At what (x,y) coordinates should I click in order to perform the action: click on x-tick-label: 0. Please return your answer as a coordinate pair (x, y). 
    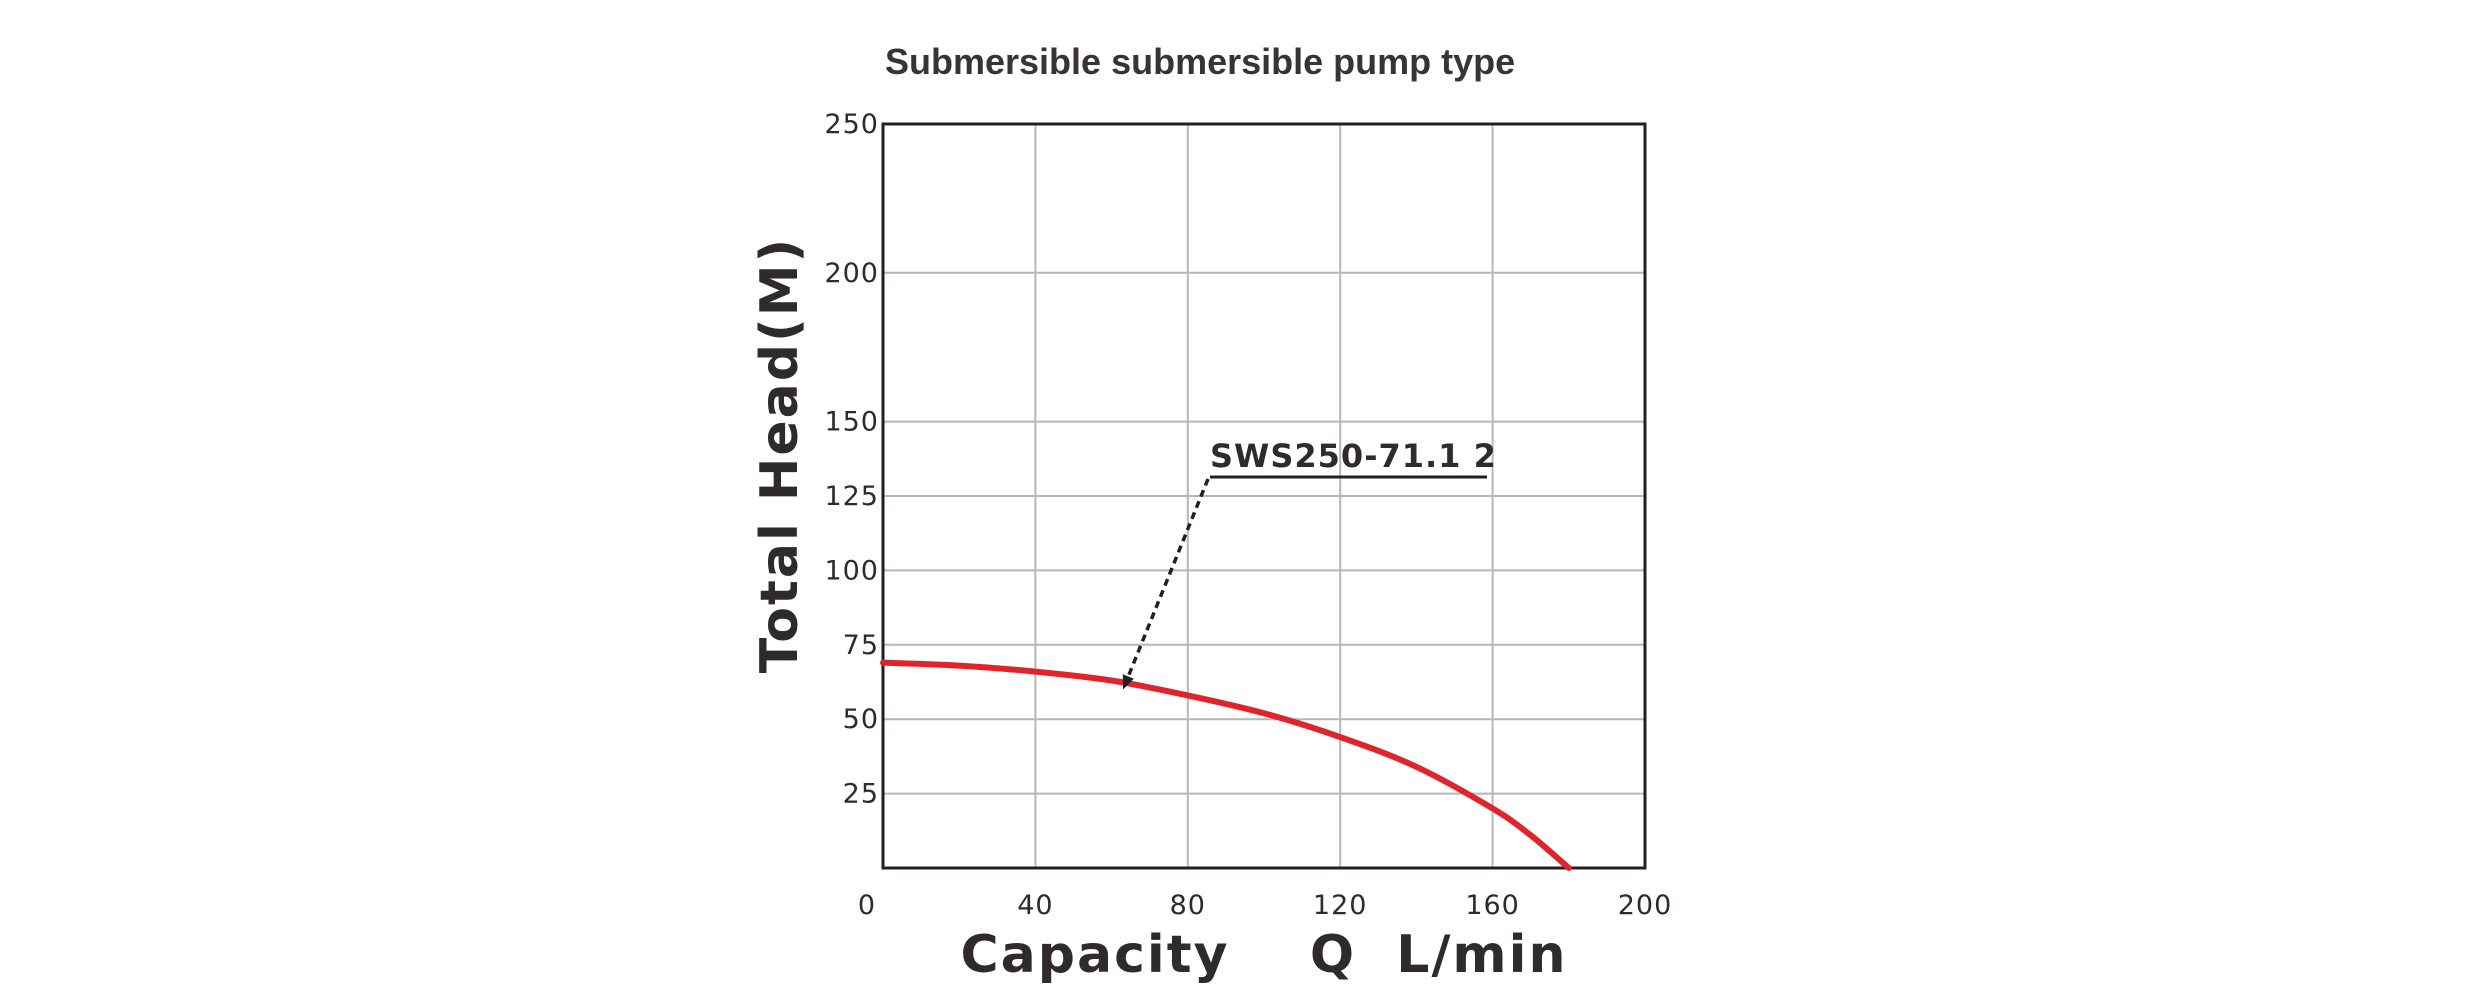
    Looking at the image, I should click on (867, 905).